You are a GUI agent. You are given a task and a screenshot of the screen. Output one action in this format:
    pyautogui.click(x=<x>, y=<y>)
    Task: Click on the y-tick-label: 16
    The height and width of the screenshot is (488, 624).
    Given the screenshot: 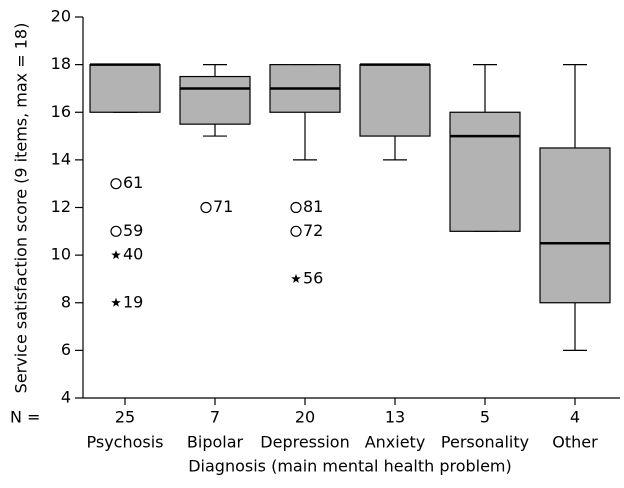 What is the action you would take?
    pyautogui.click(x=61, y=111)
    